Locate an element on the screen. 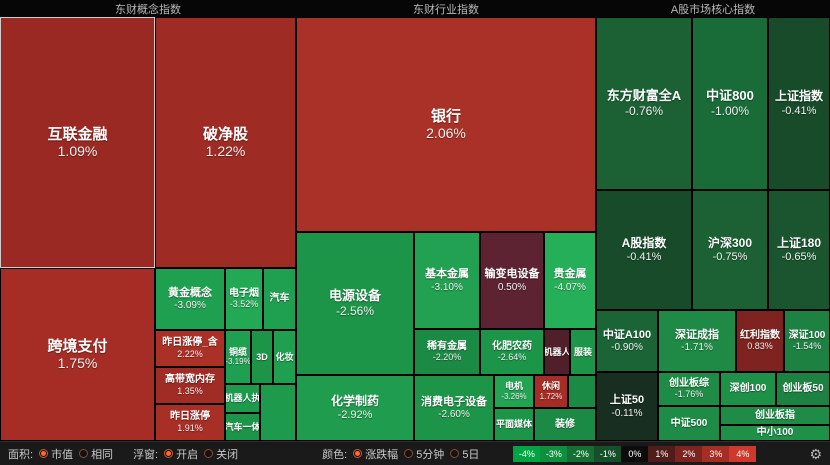 The image size is (830, 465). tile-value: -0.76% is located at coordinates (644, 110).